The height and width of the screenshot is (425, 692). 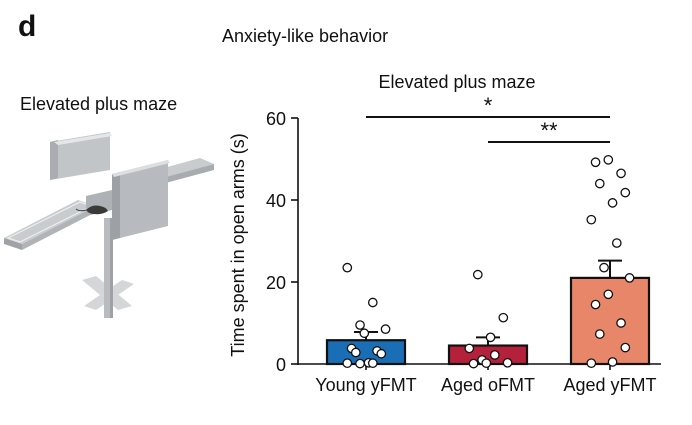 What do you see at coordinates (456, 82) in the screenshot?
I see `chart-title: Elevated plus maze` at bounding box center [456, 82].